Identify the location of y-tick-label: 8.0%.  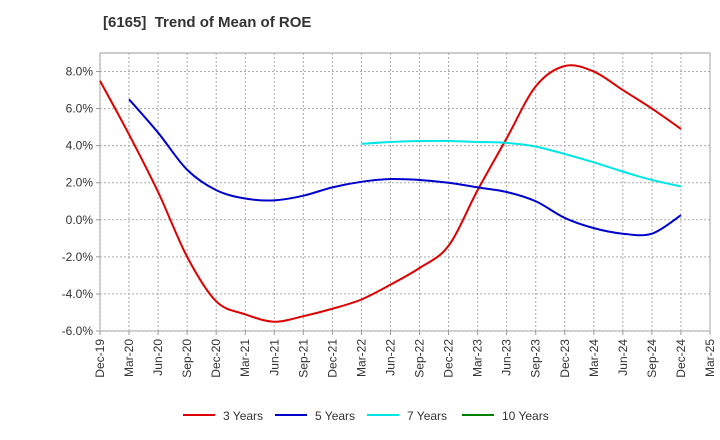
(80, 72).